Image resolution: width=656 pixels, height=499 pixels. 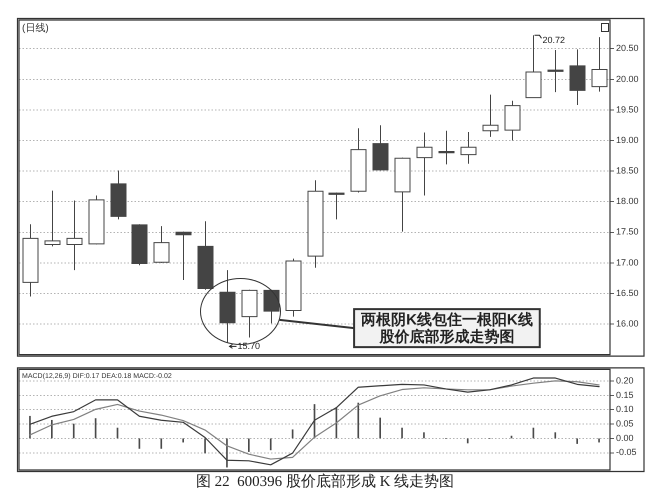 I want to click on annotation: 两根阴K线包住一根阳K线股价底部形成走势图, so click(x=446, y=328).